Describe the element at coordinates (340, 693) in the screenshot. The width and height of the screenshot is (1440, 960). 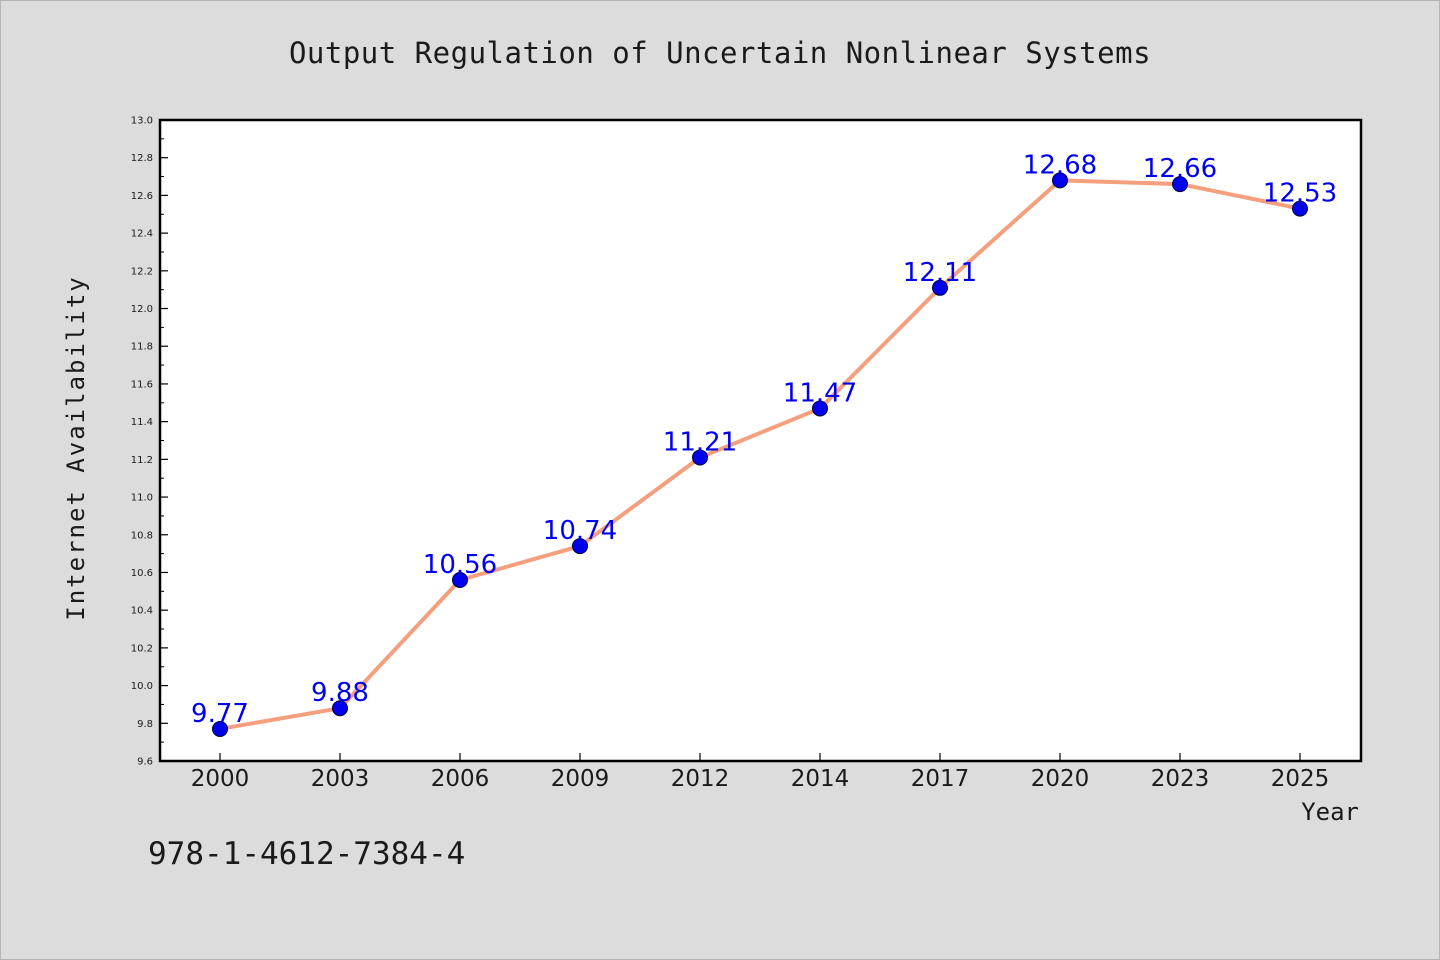
I see `data-label: 9.88` at that location.